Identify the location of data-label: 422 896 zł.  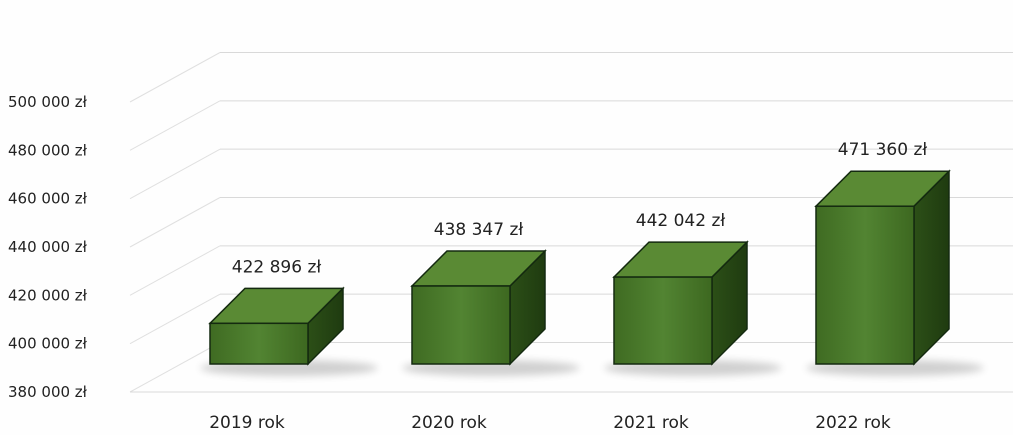
(277, 267).